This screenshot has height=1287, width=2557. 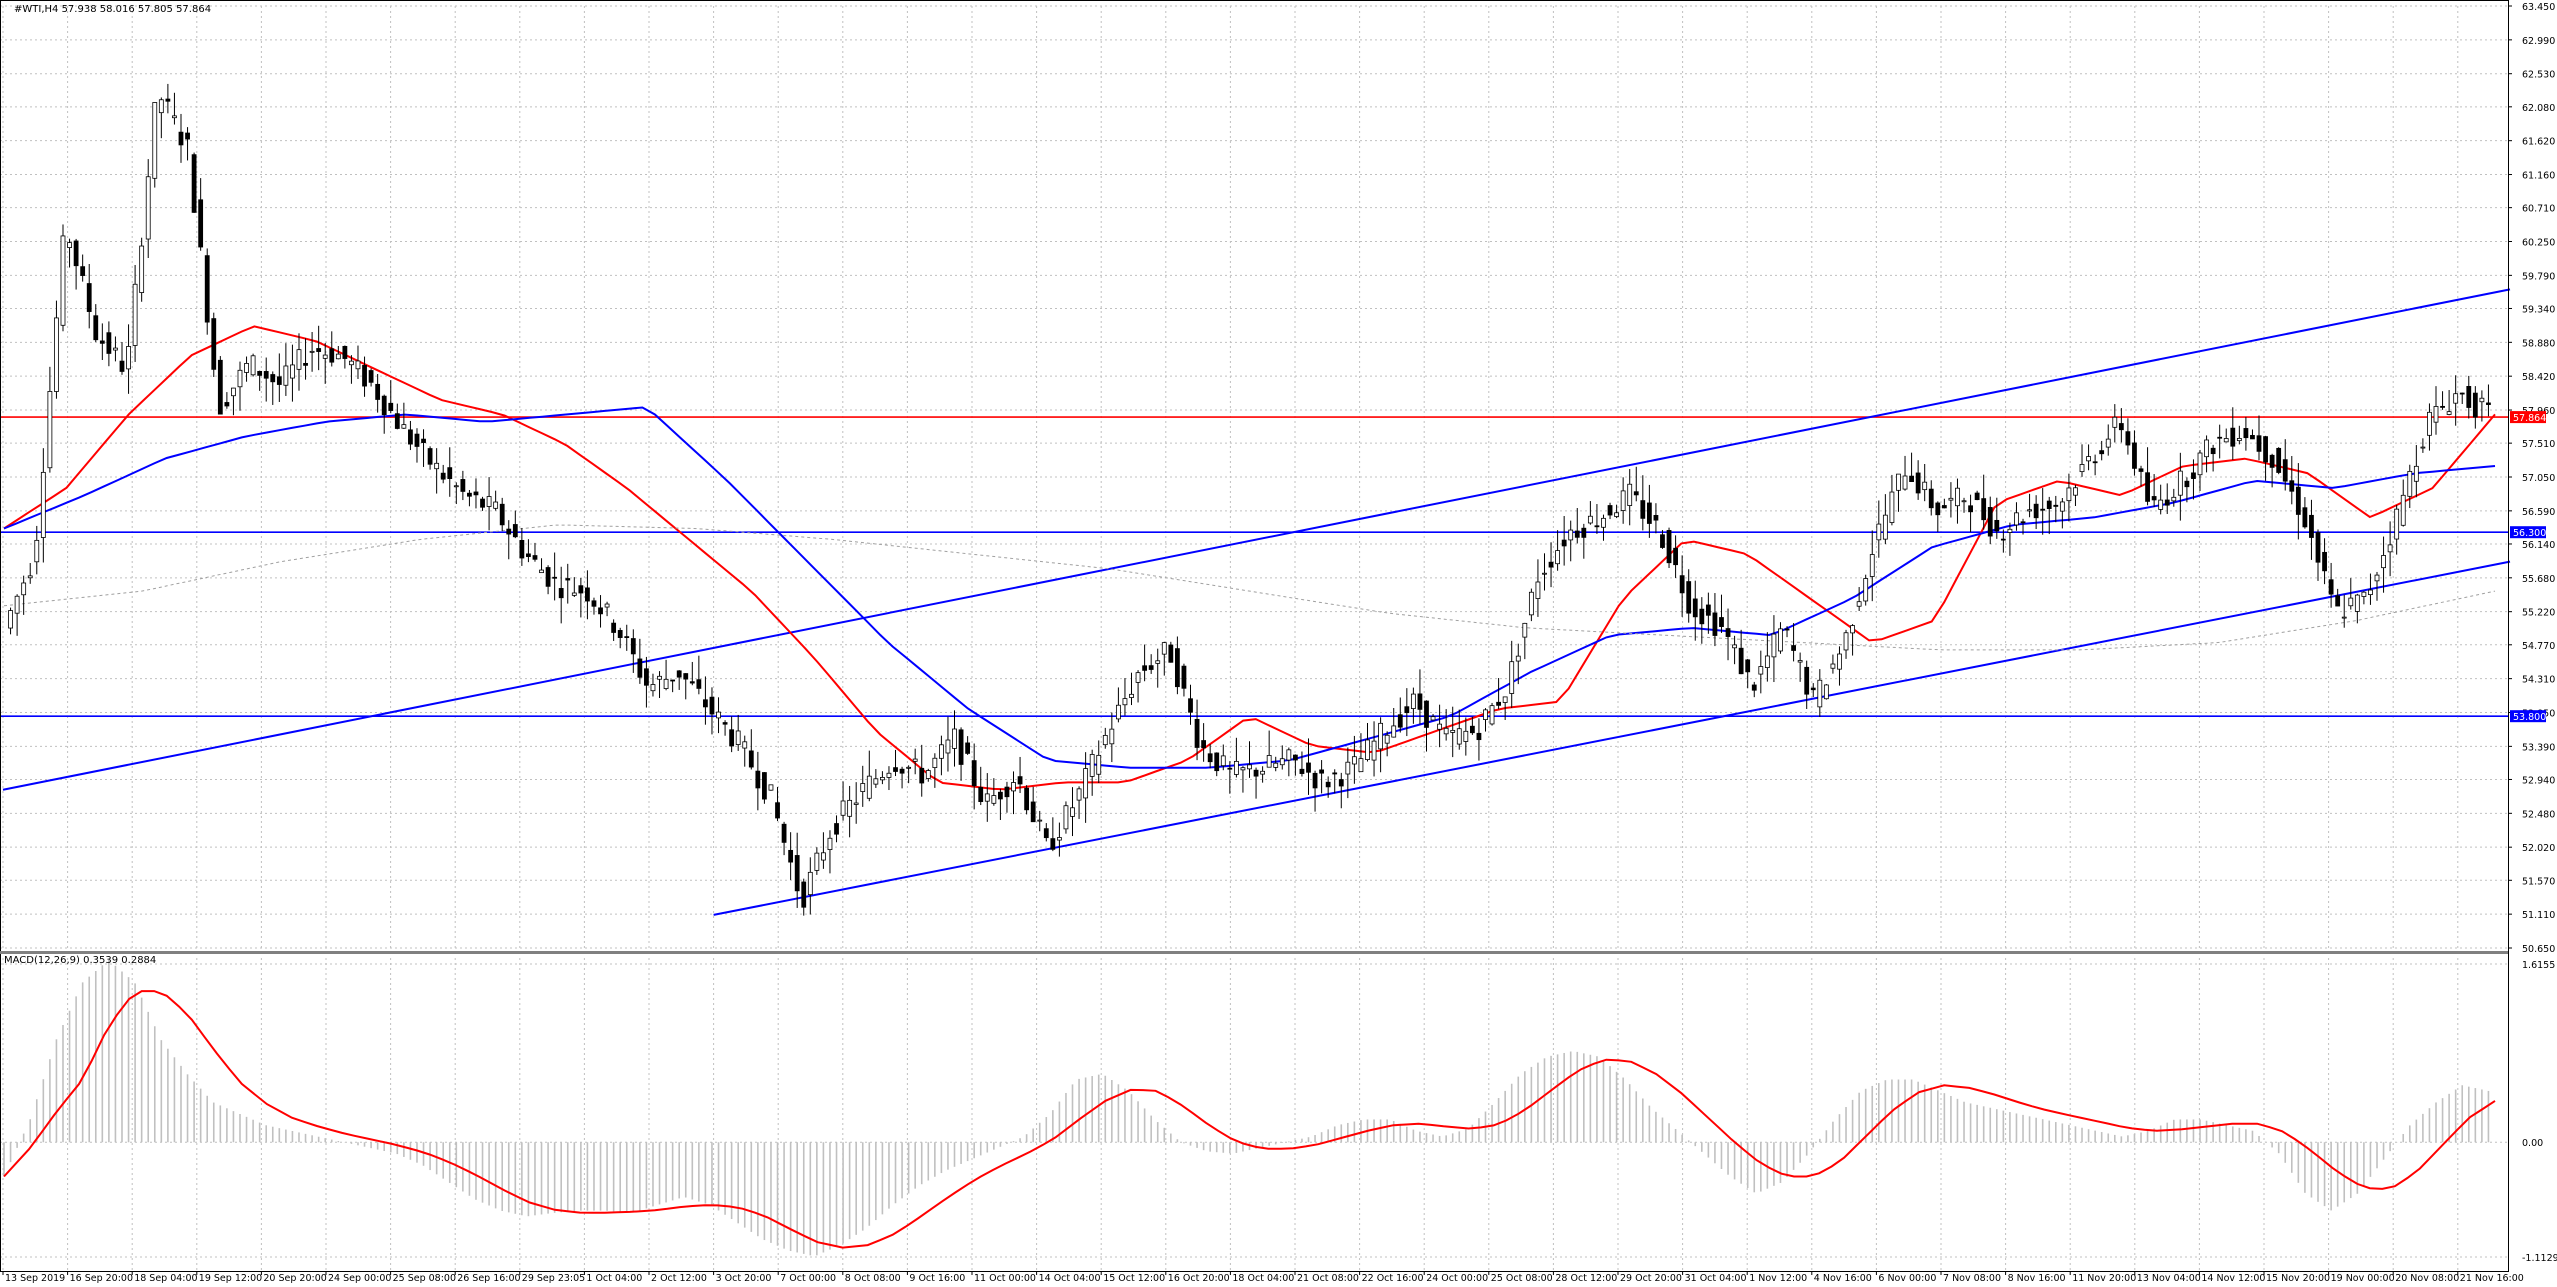 I want to click on time-tick-label: 20 Nov 08:00, so click(x=2427, y=1278).